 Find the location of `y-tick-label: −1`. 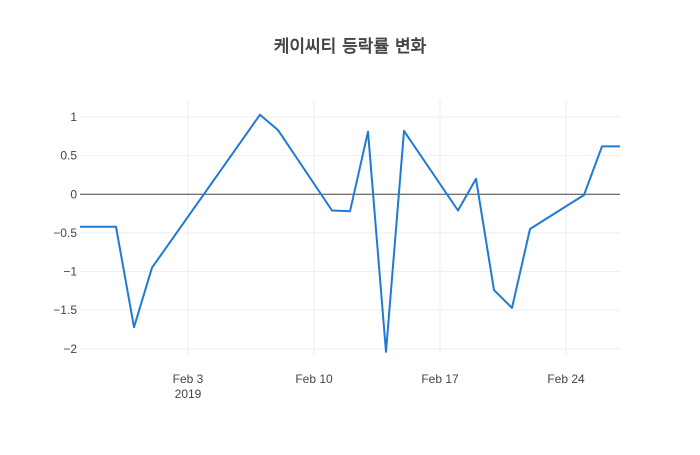

y-tick-label: −1 is located at coordinates (70, 272).